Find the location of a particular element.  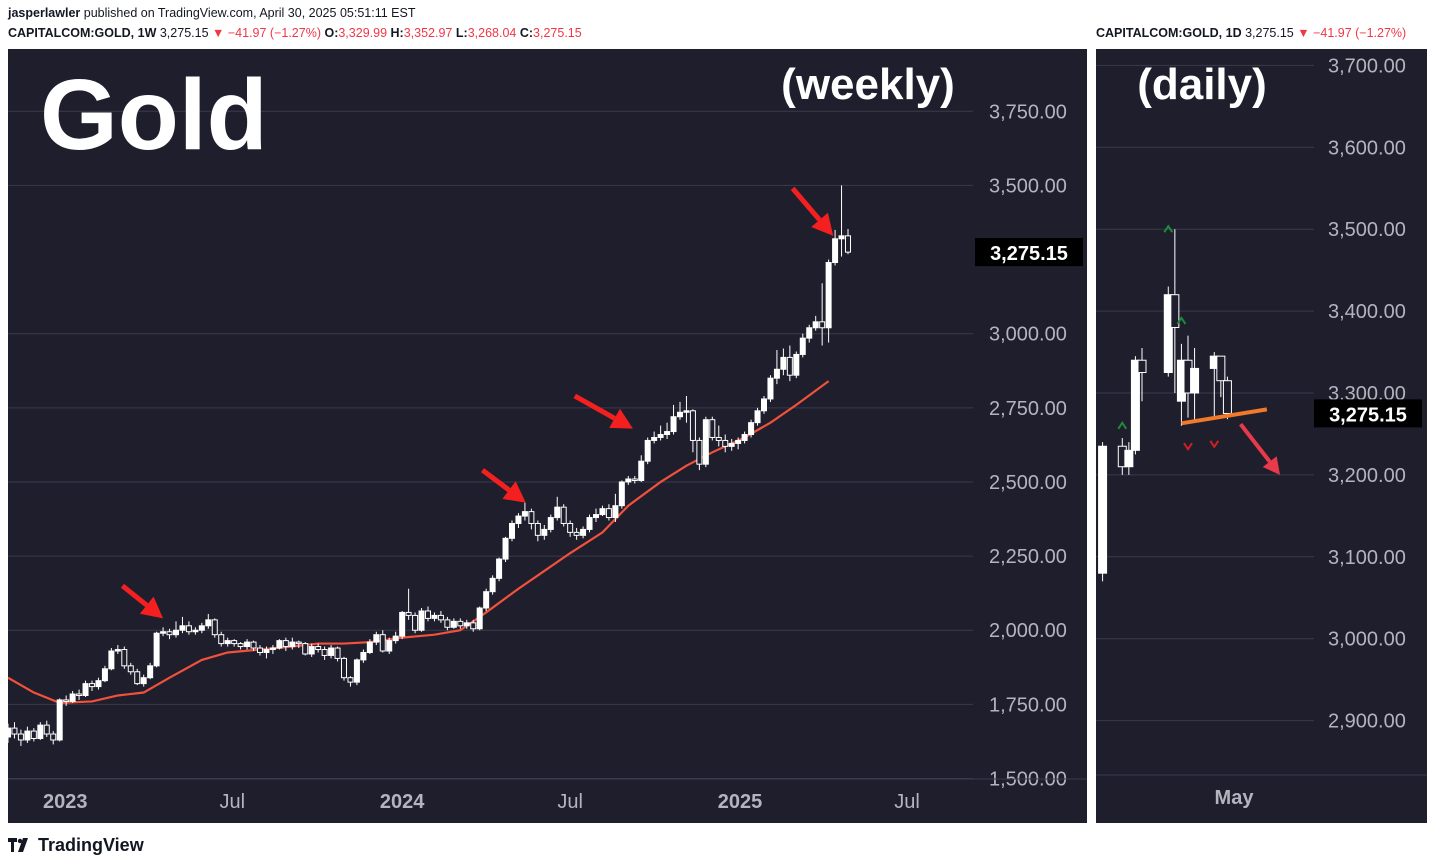

high-value: 3,352.97 is located at coordinates (428, 33).